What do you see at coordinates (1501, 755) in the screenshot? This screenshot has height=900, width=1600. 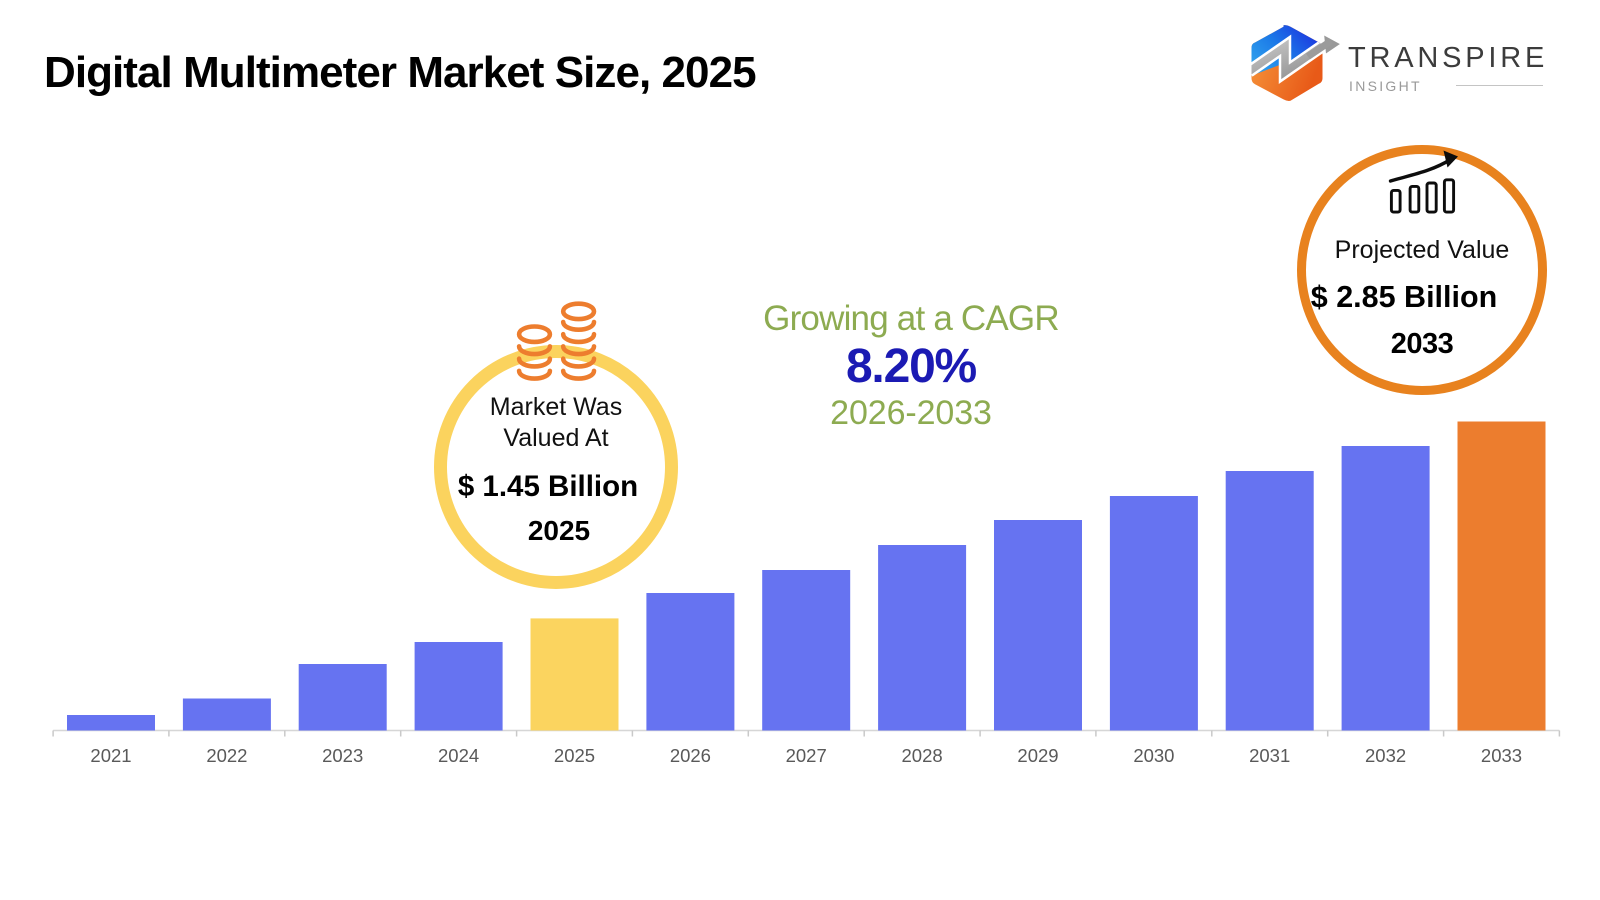 I see `svg-text: 2033` at bounding box center [1501, 755].